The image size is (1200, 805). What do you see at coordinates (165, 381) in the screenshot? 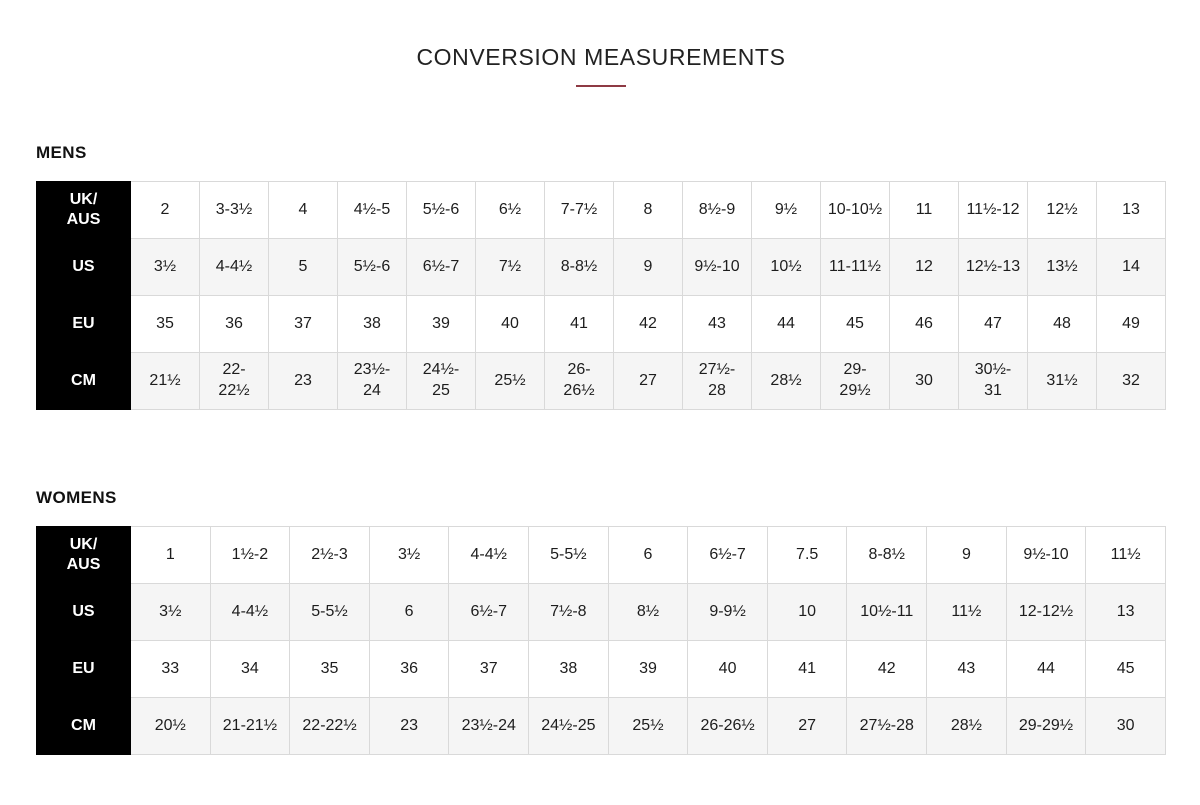
I see `size-cell: 21½` at bounding box center [165, 381].